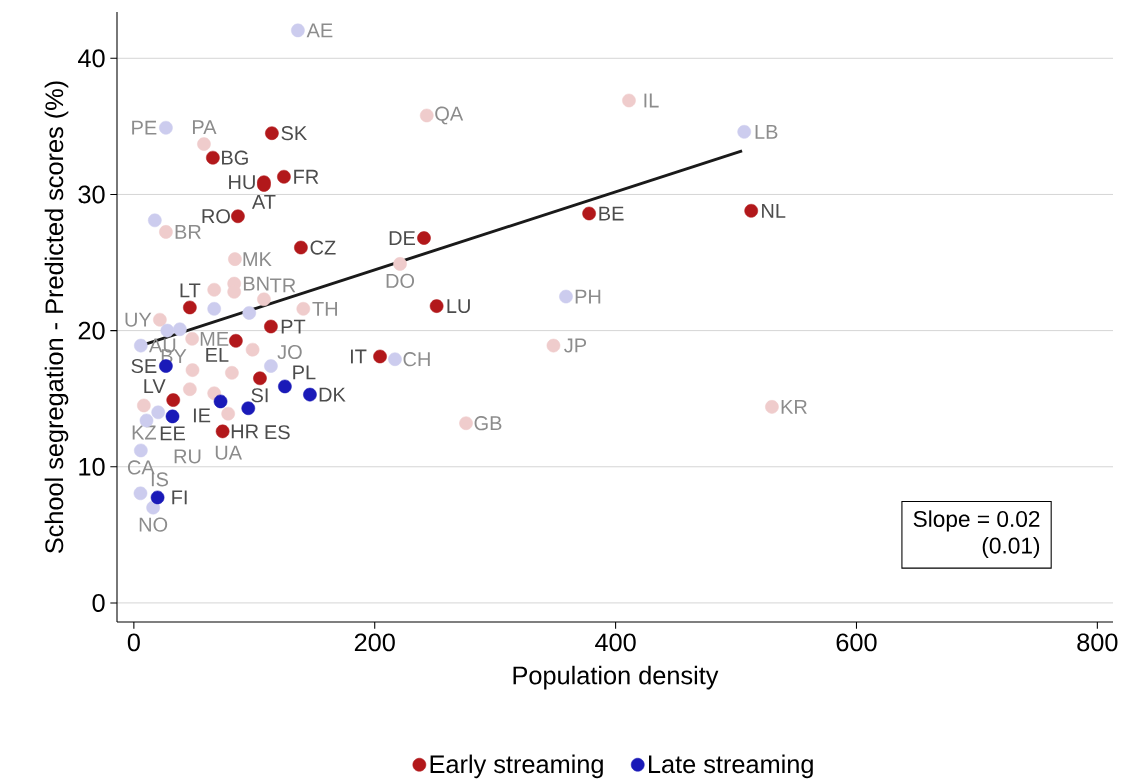 The height and width of the screenshot is (783, 1129). What do you see at coordinates (293, 326) in the screenshot?
I see `data-label: PT` at bounding box center [293, 326].